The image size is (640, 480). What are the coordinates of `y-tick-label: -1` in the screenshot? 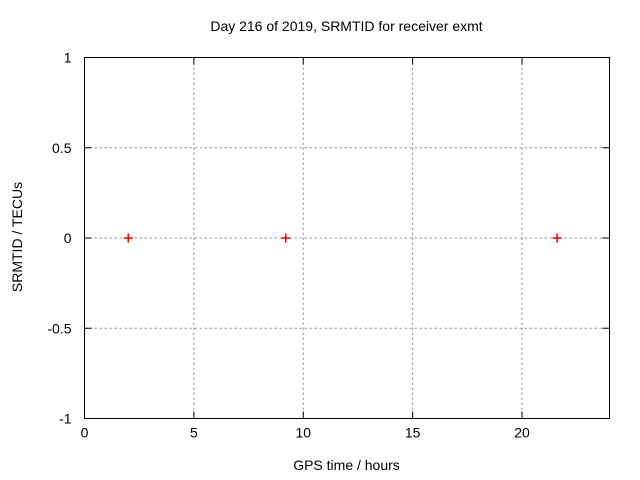 It's located at (65, 419).